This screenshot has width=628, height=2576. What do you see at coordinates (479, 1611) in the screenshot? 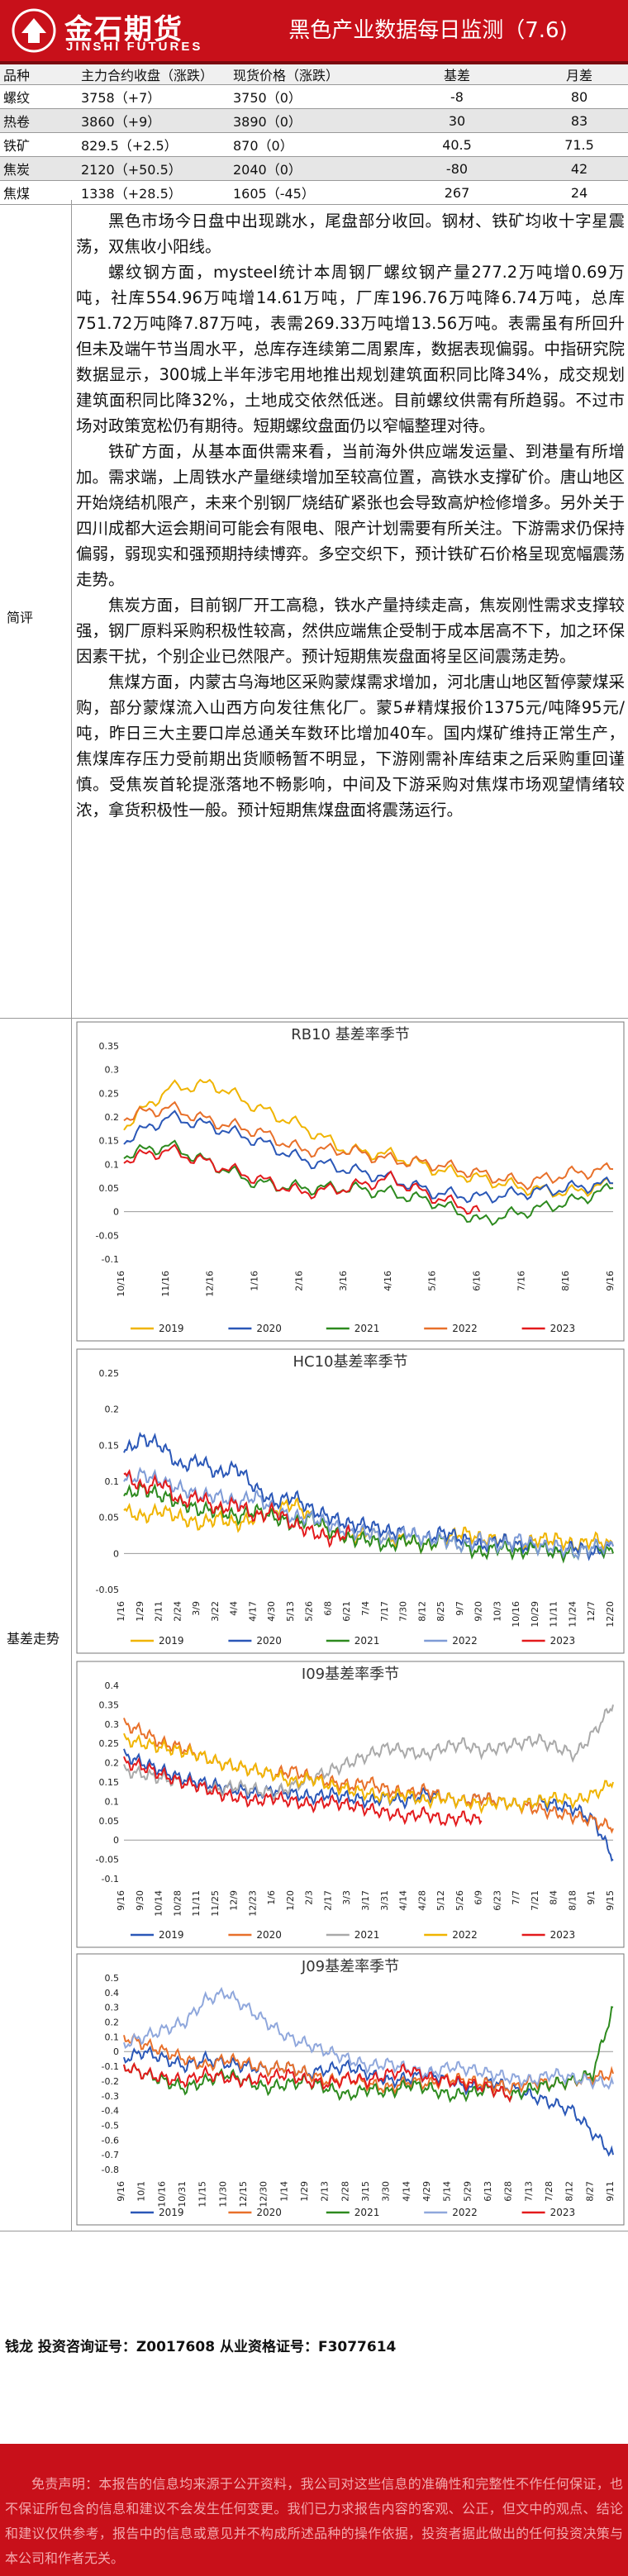
I see `x-tick-label: 9/20` at bounding box center [479, 1611].